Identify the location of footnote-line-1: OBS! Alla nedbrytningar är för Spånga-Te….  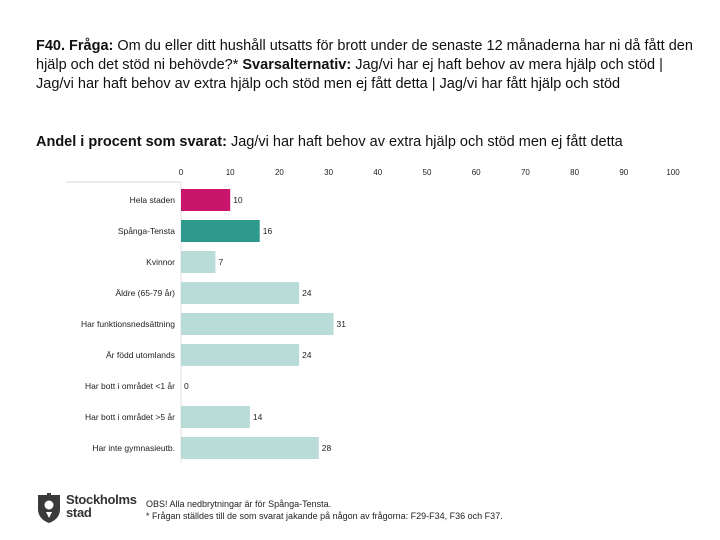
(239, 504).